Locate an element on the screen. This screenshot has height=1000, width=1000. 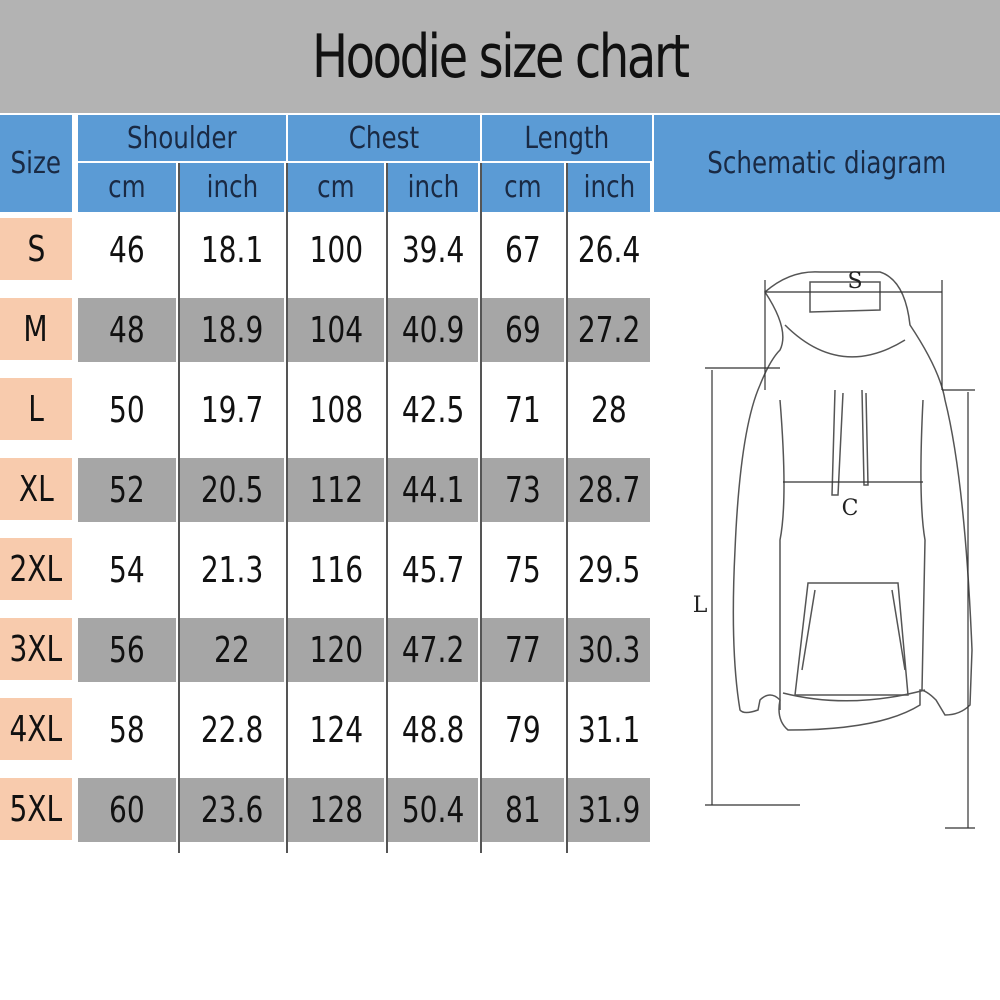
table-cell: 31.9 is located at coordinates (609, 810).